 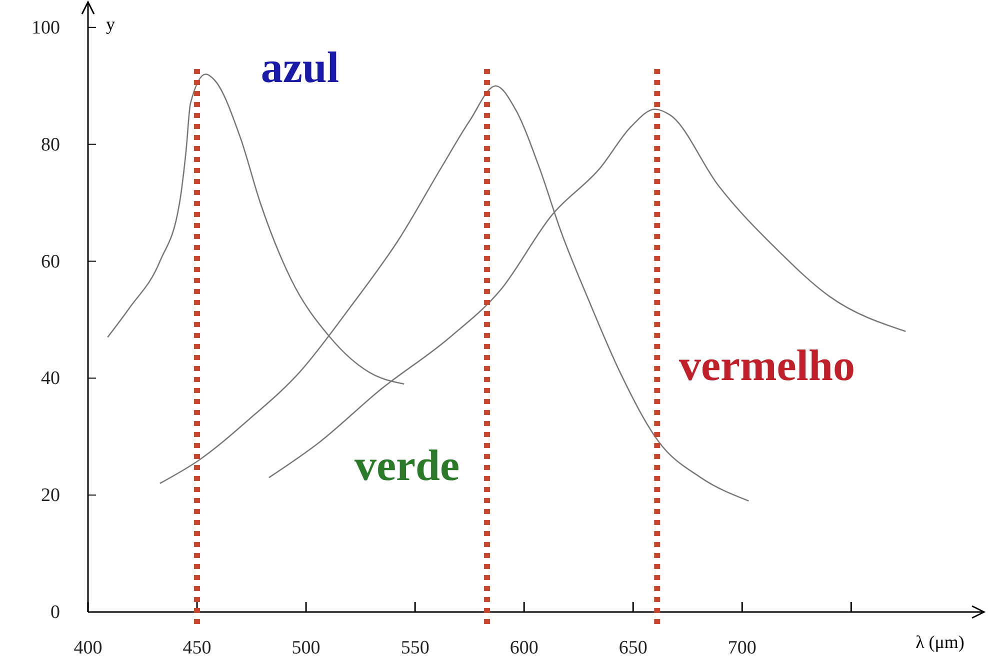 I want to click on x-axis-title: λ (μm), so click(x=940, y=642).